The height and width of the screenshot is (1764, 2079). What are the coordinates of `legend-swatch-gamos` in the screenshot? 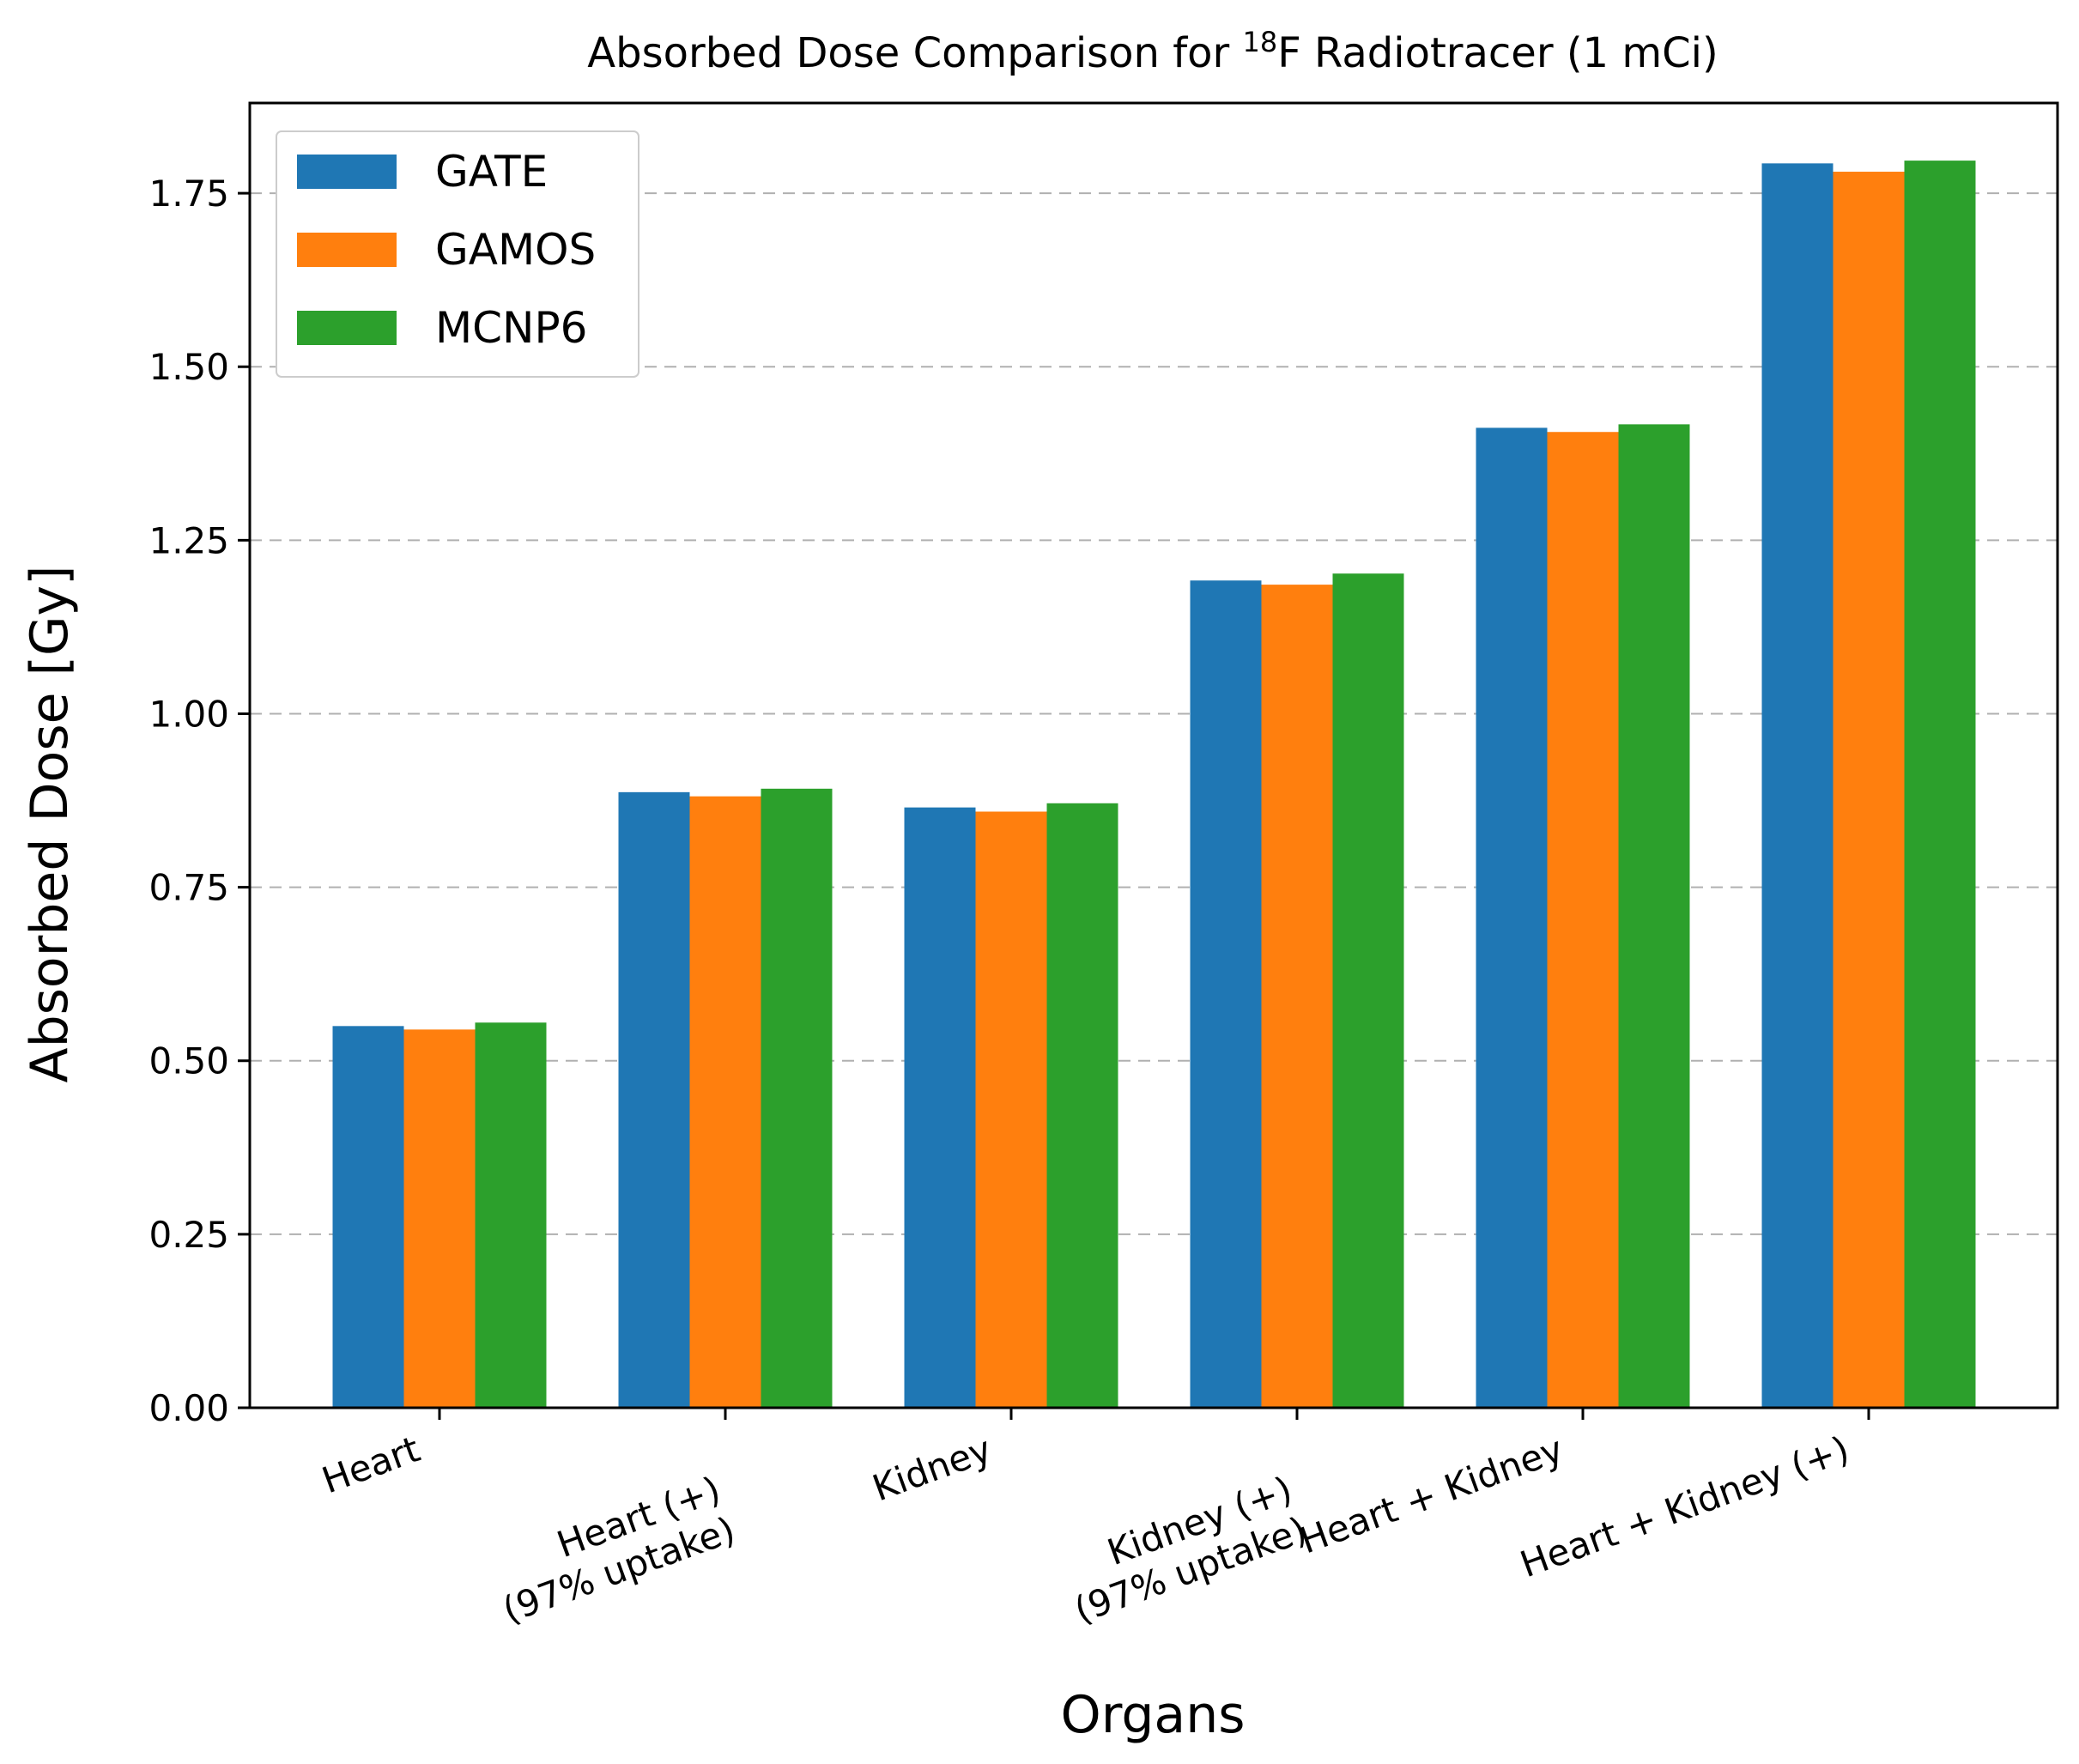 It's located at (347, 250).